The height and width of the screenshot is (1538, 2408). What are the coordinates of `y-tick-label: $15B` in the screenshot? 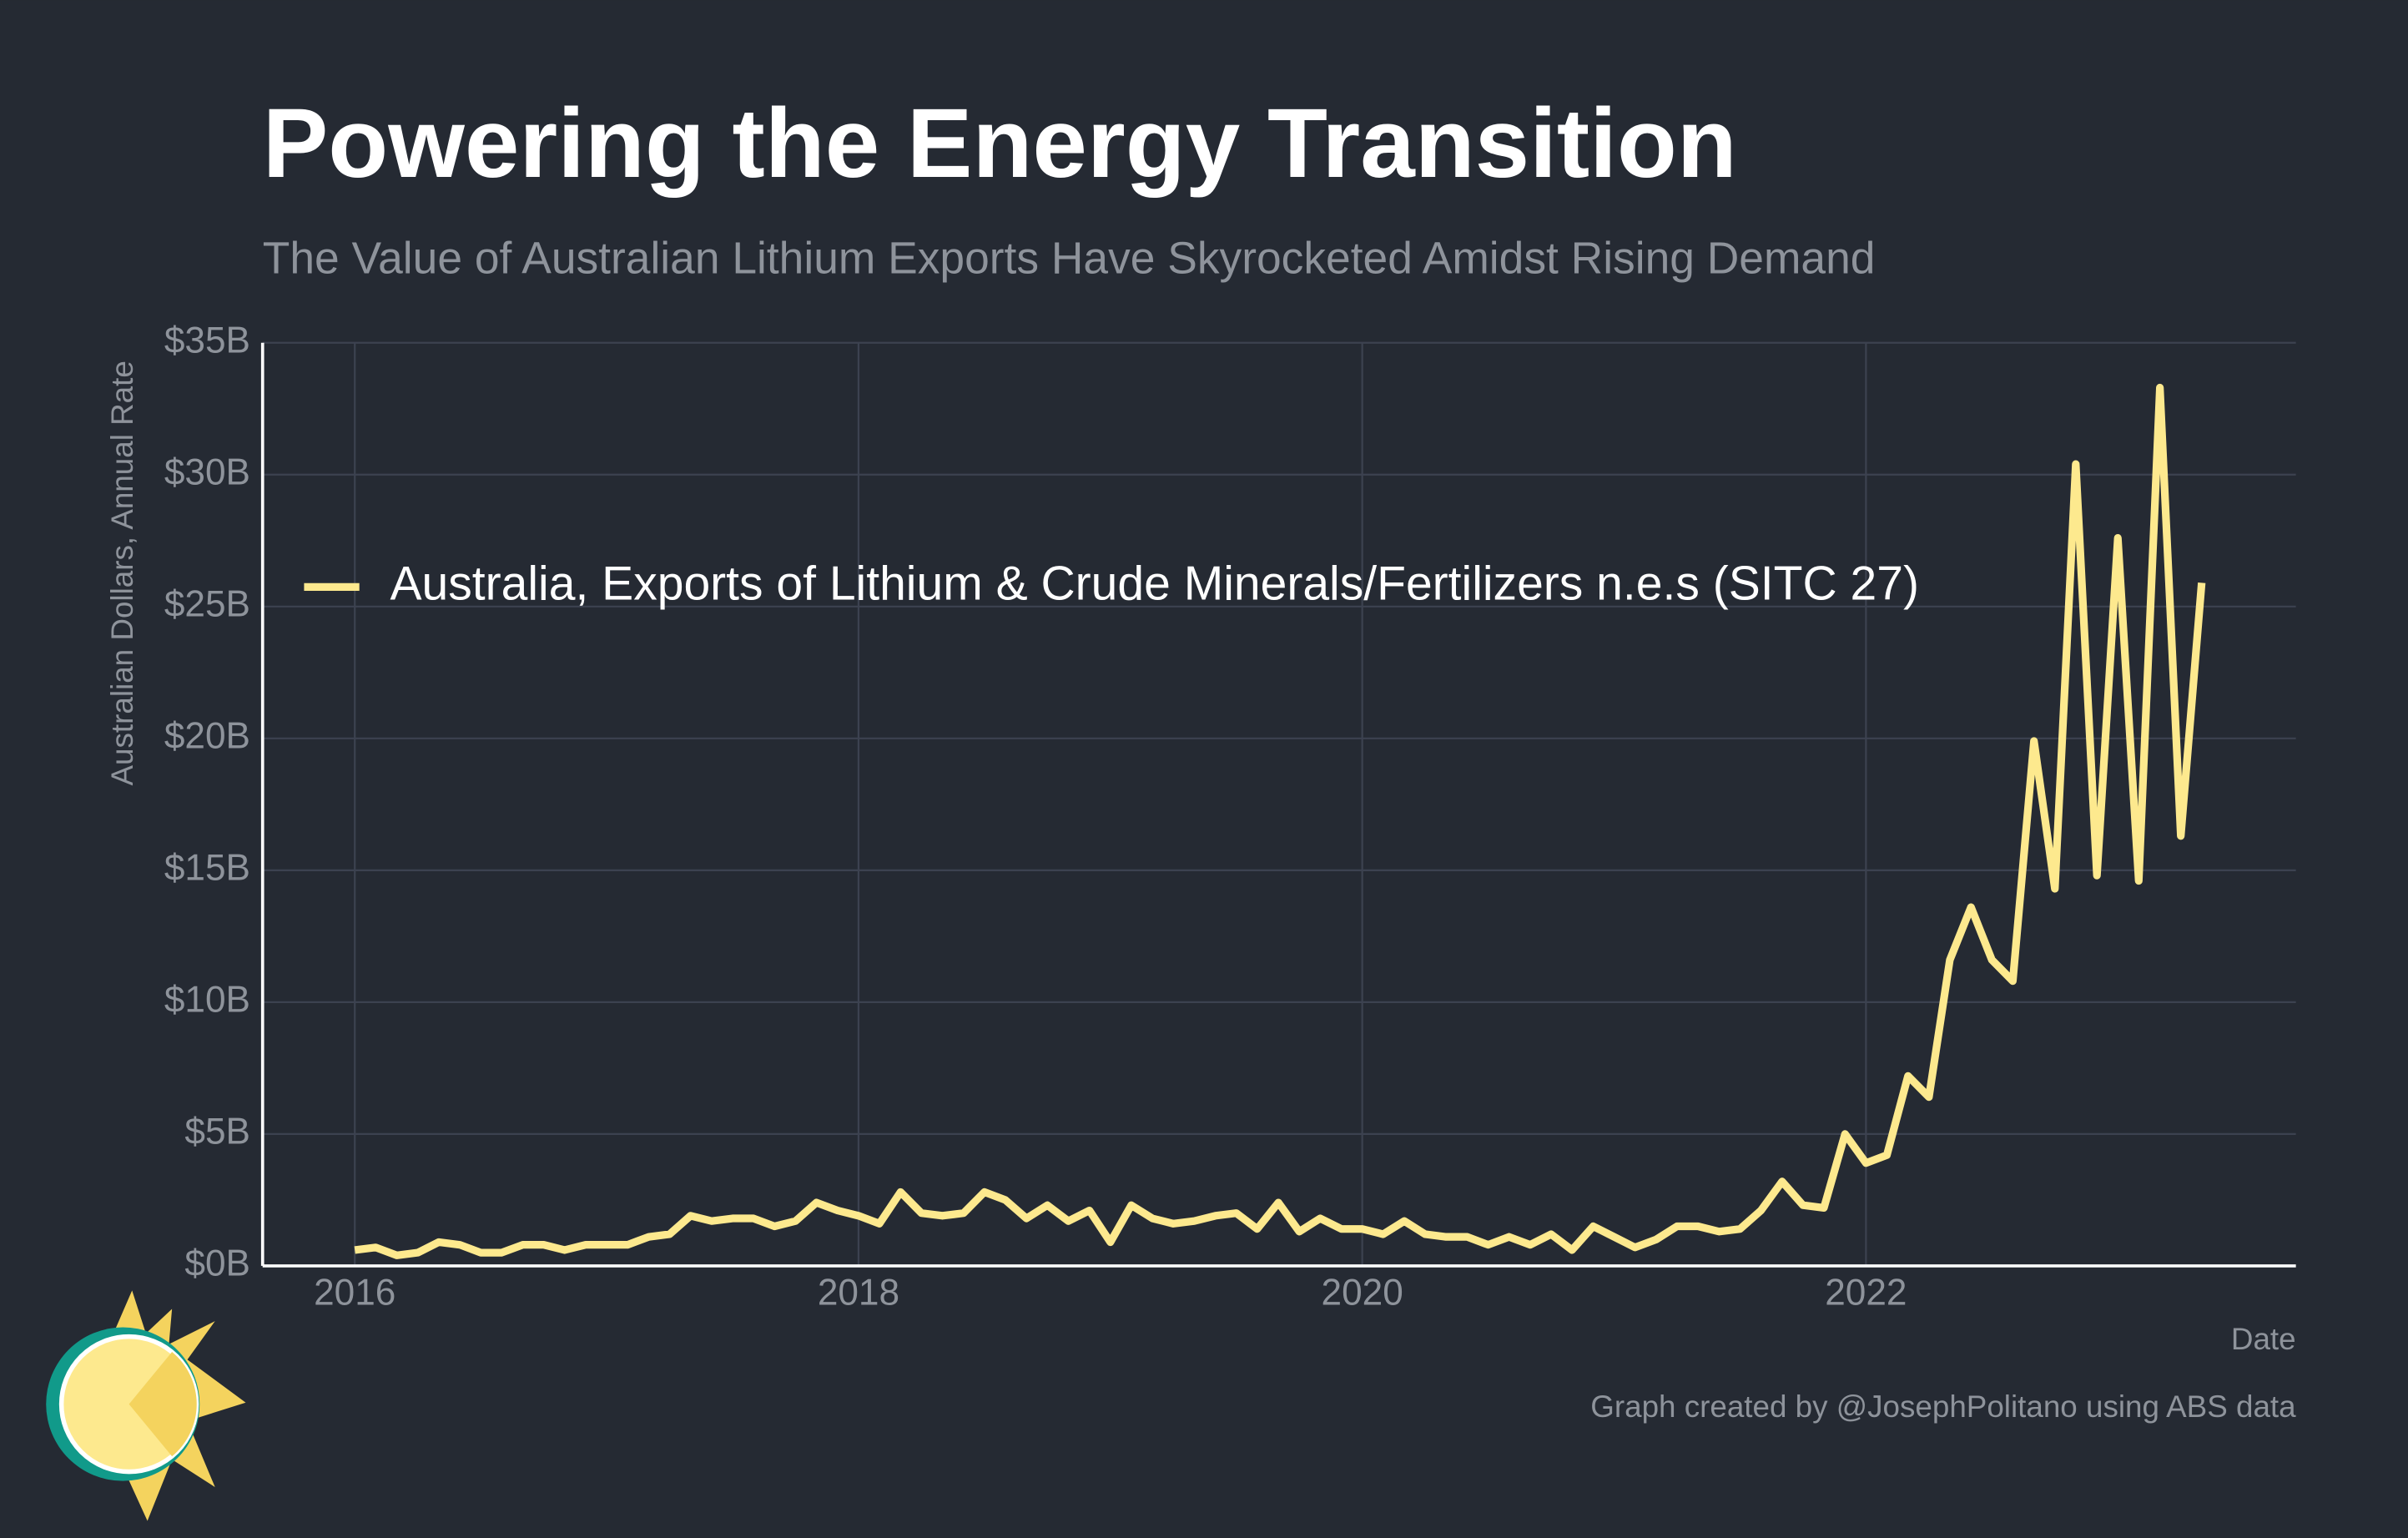 It's located at (207, 868).